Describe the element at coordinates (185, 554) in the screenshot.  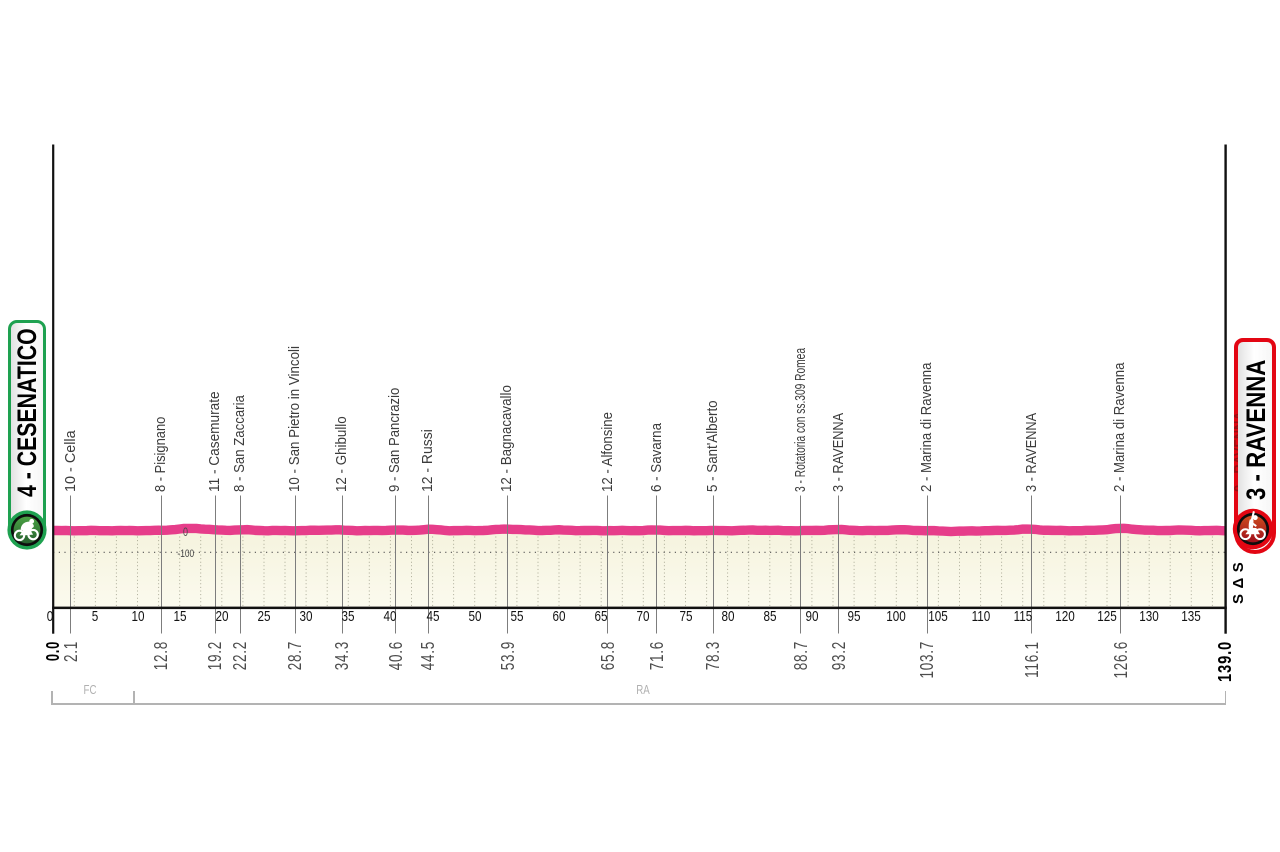
I see `svg-text: -100` at that location.